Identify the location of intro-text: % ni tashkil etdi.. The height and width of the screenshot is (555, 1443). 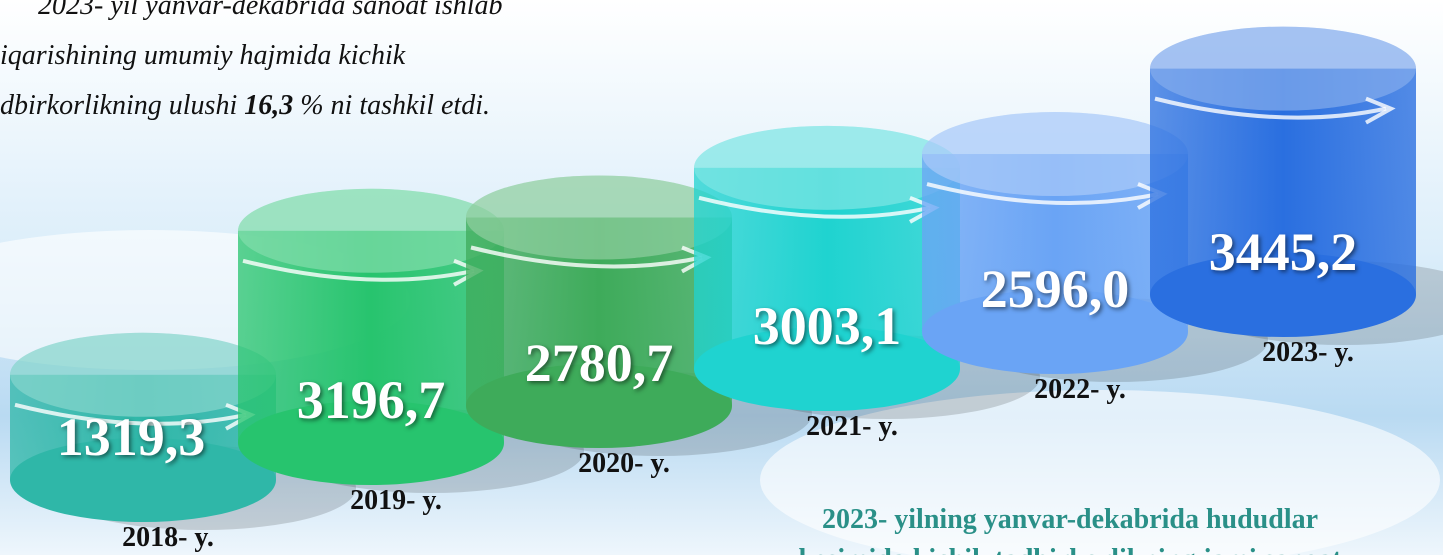
(395, 105).